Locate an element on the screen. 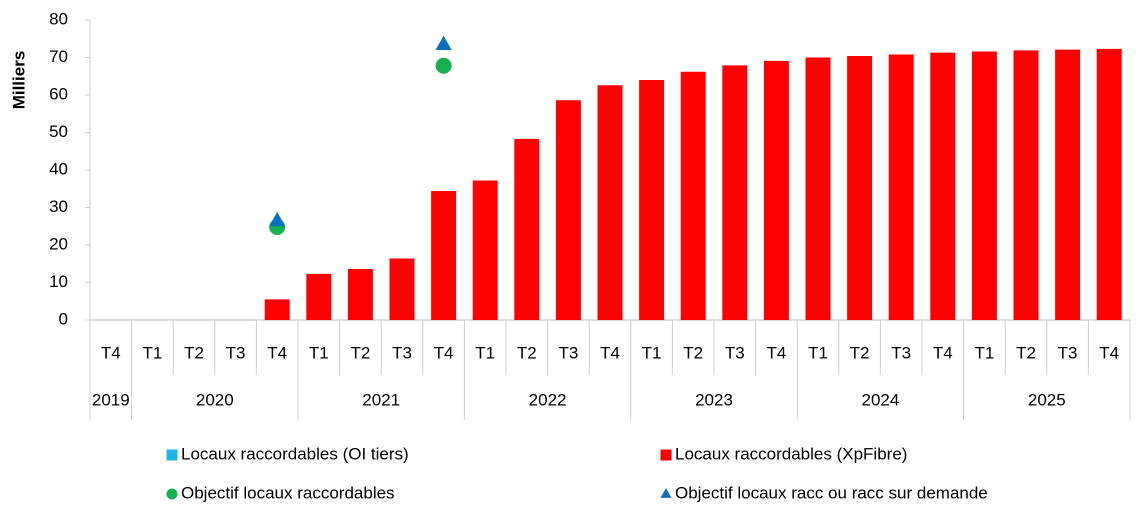 This screenshot has height=514, width=1140. year-label: 2019 is located at coordinates (111, 399).